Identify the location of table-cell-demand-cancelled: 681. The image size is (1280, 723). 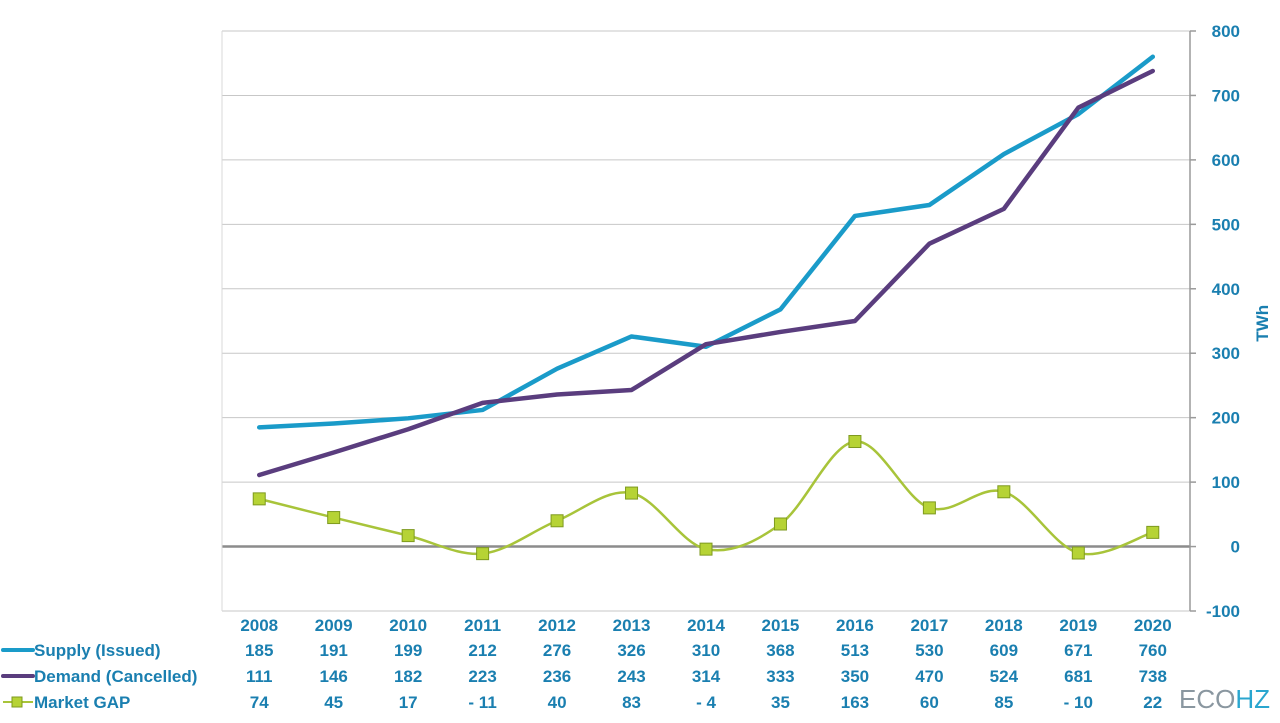
(1078, 676).